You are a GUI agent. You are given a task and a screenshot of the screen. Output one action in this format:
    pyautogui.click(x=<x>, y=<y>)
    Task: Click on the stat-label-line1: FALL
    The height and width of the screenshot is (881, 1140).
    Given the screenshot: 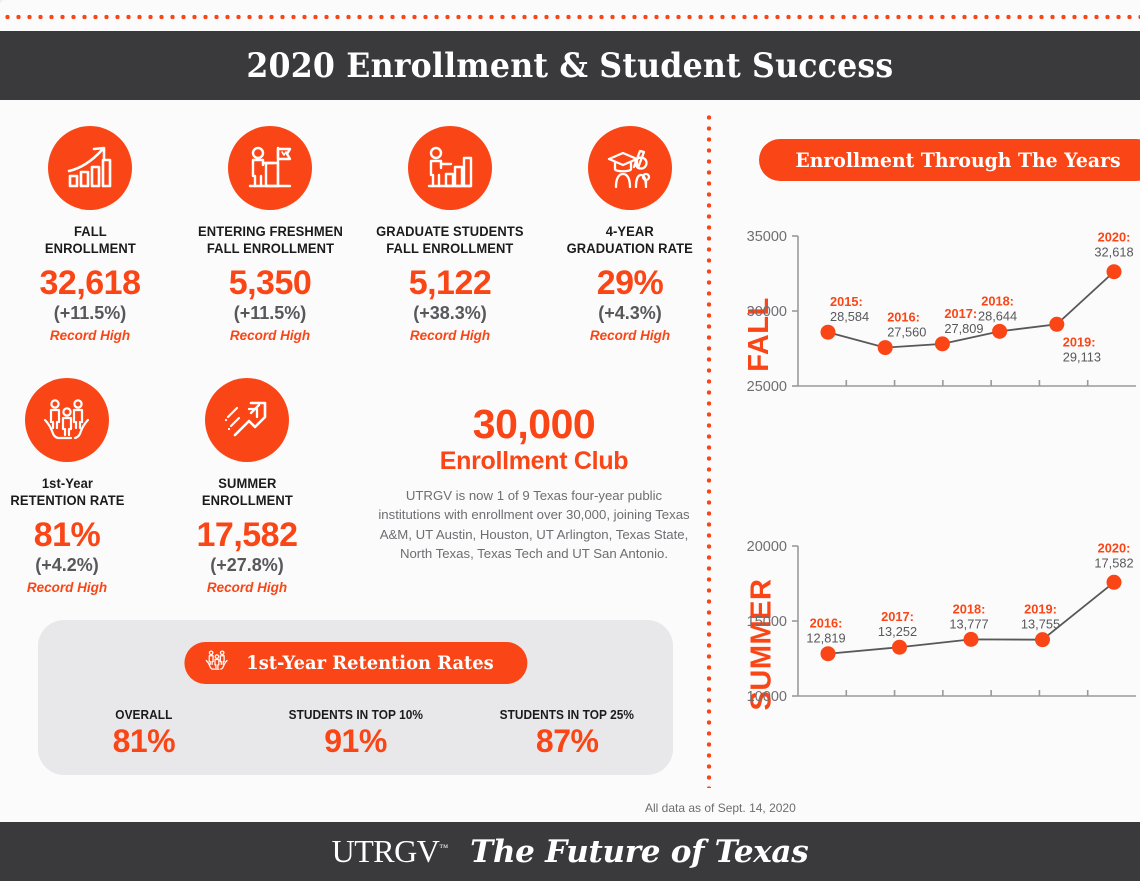 What is the action you would take?
    pyautogui.click(x=90, y=231)
    